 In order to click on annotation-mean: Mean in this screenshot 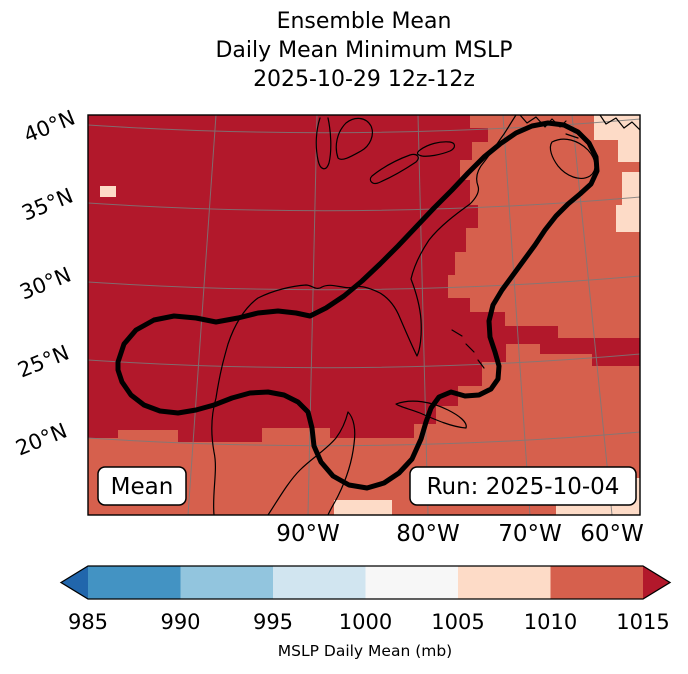, I will do `click(142, 486)`.